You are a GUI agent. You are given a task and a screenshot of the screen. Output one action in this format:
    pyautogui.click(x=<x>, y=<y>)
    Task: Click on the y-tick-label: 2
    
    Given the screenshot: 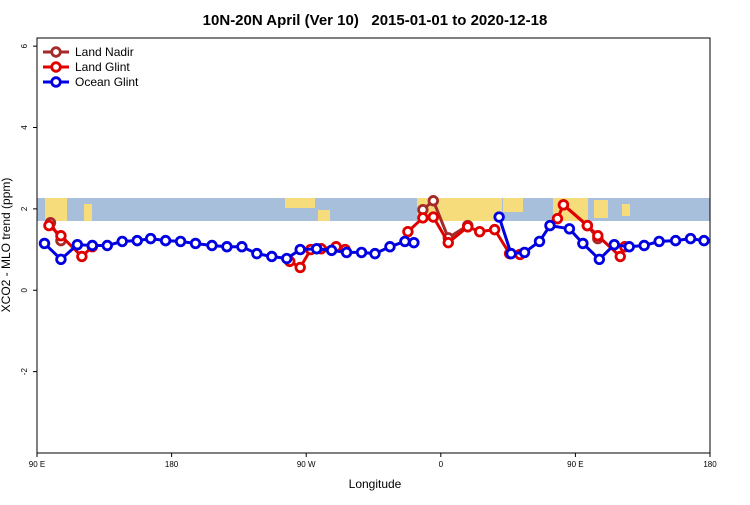 What is the action you would take?
    pyautogui.click(x=24, y=208)
    